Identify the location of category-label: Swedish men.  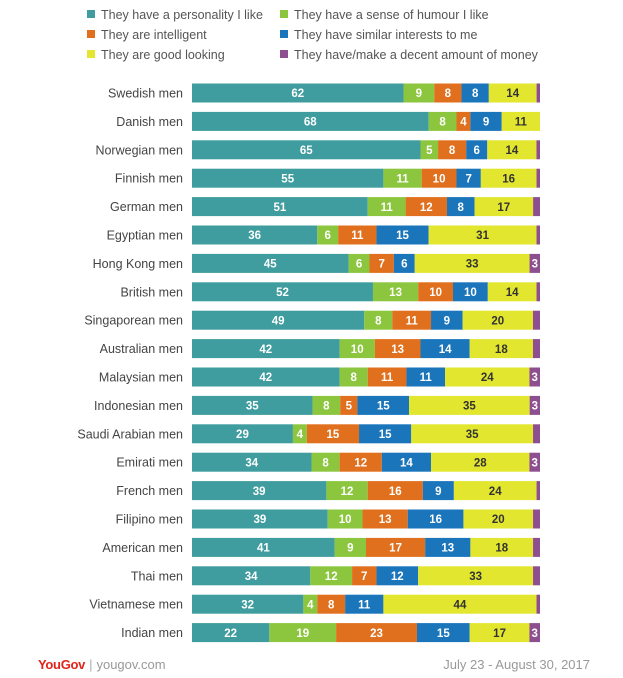
(145, 94).